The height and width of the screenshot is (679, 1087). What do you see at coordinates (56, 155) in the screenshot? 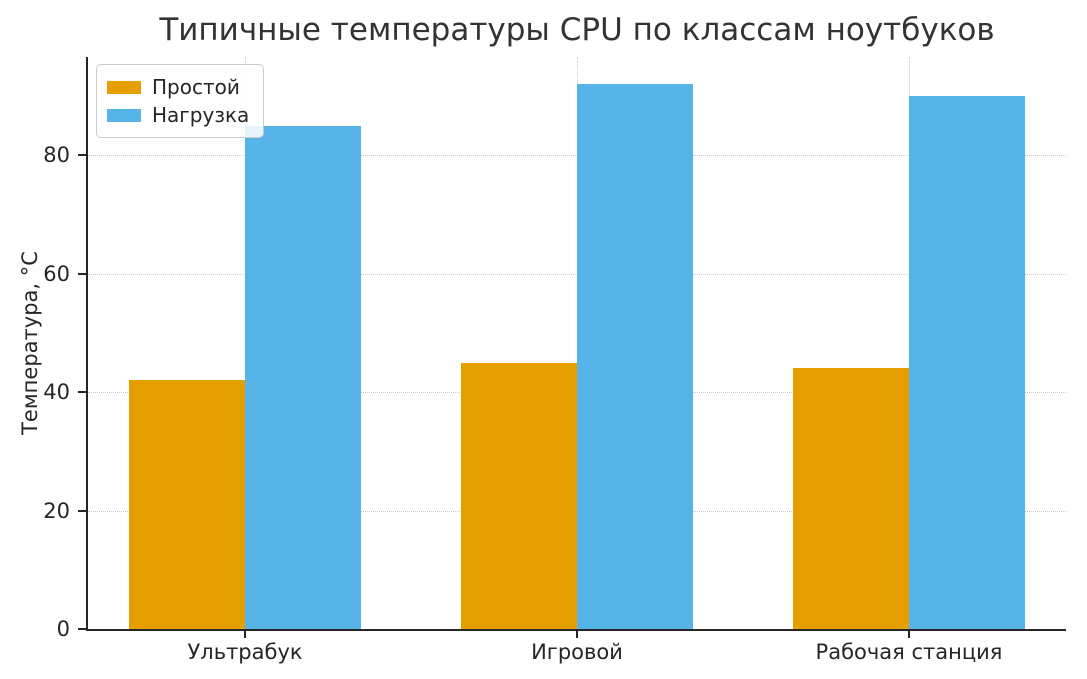
I see `y-tick-label: 80` at bounding box center [56, 155].